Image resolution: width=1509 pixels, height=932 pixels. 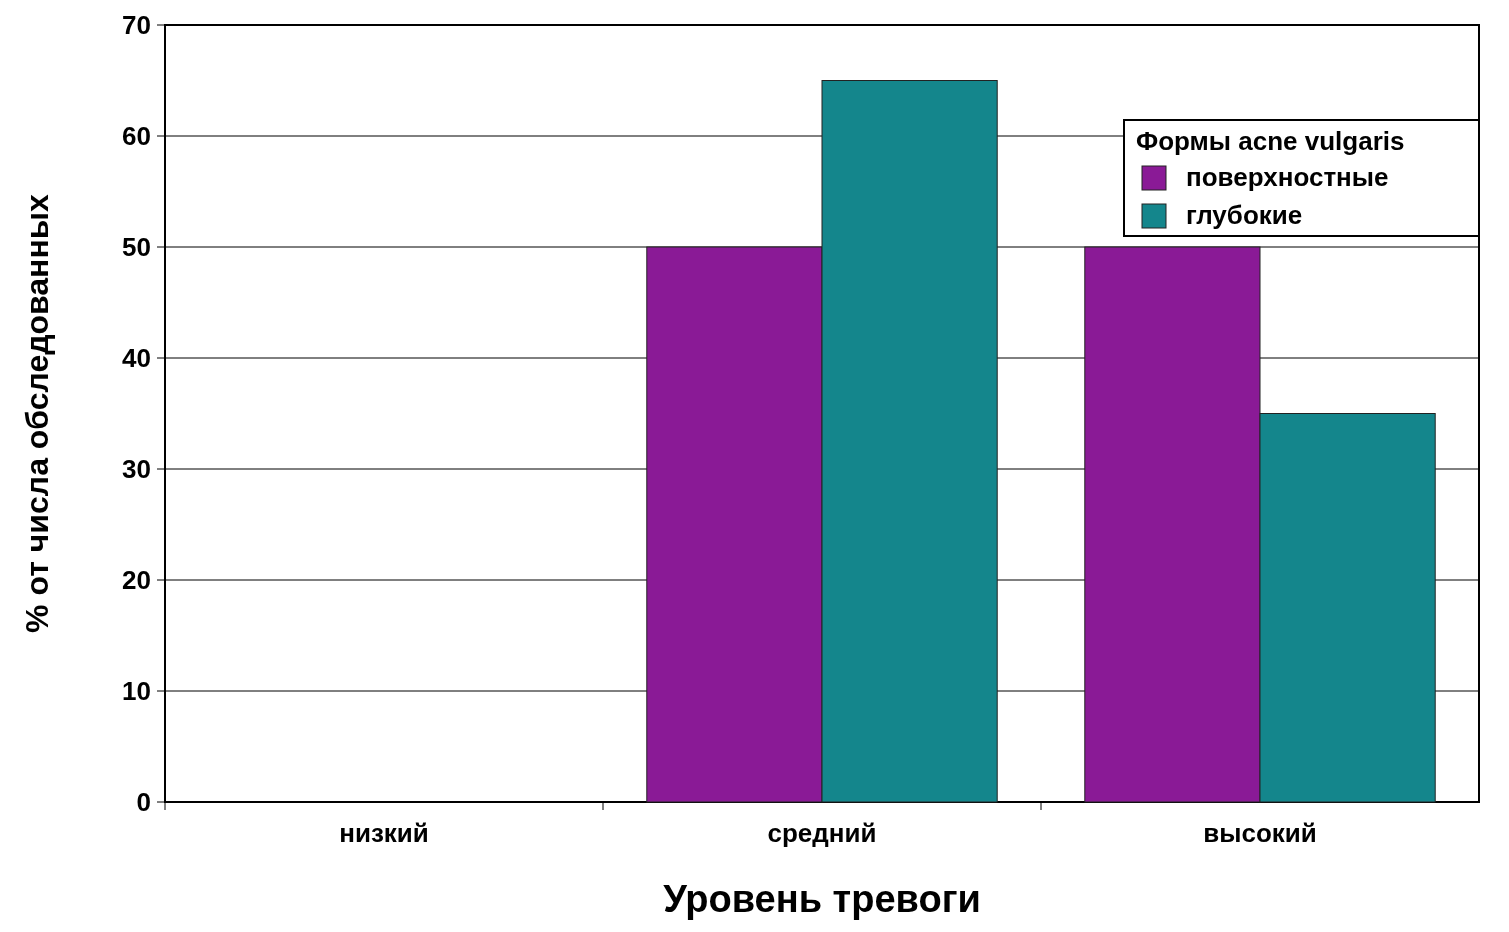 What do you see at coordinates (136, 358) in the screenshot?
I see `y-tick-label: 40` at bounding box center [136, 358].